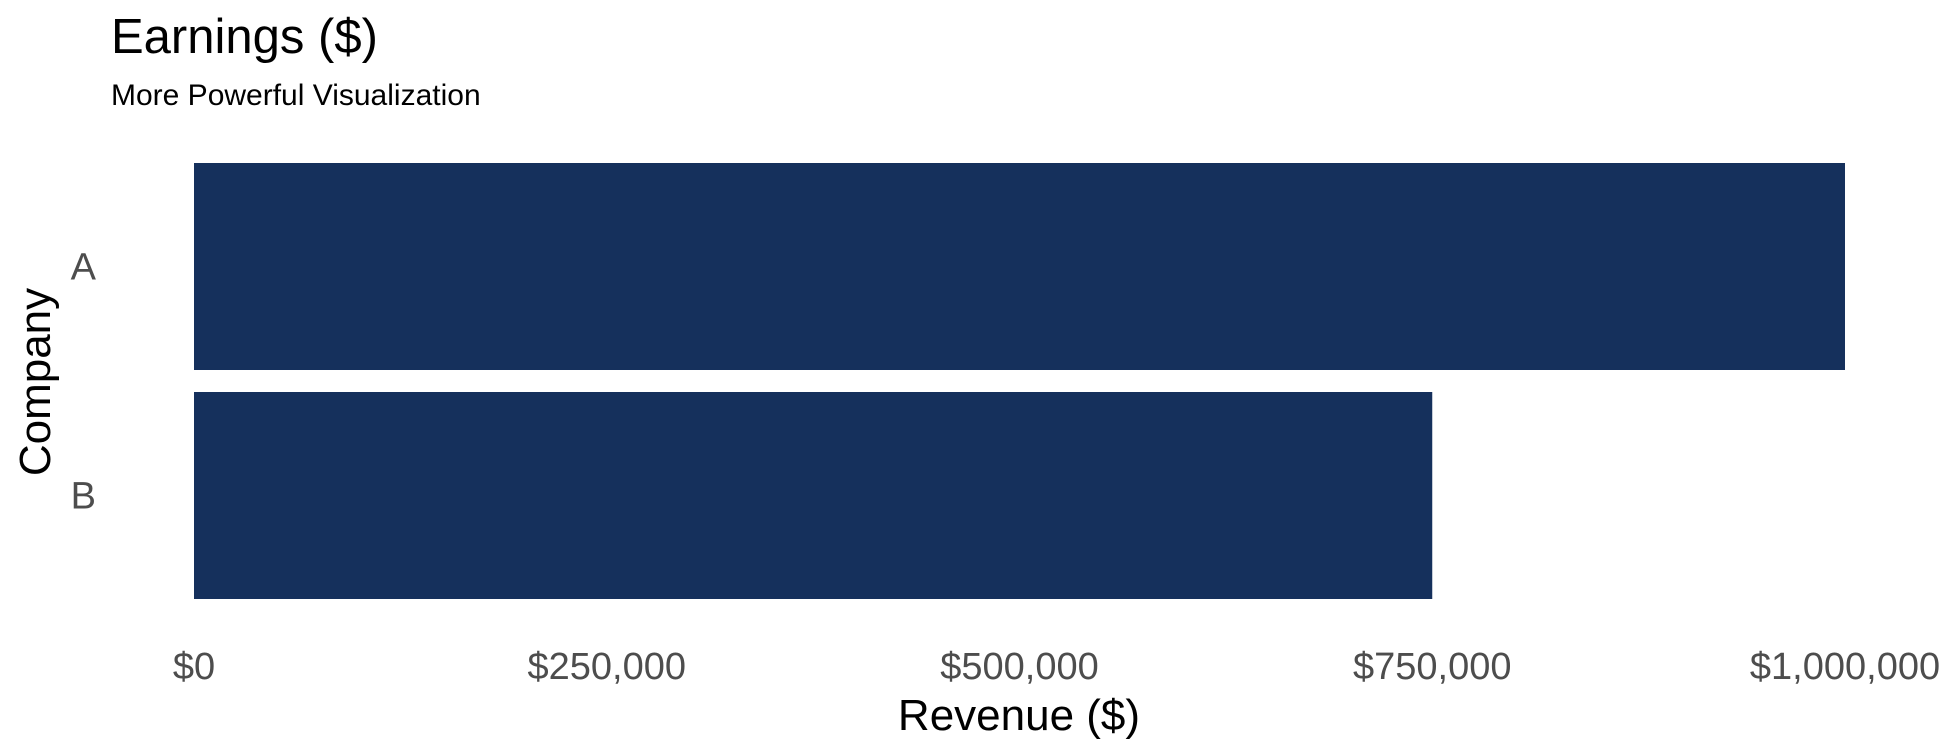 The image size is (1944, 756). What do you see at coordinates (84, 382) in the screenshot?
I see `y-tick-labels: AB` at bounding box center [84, 382].